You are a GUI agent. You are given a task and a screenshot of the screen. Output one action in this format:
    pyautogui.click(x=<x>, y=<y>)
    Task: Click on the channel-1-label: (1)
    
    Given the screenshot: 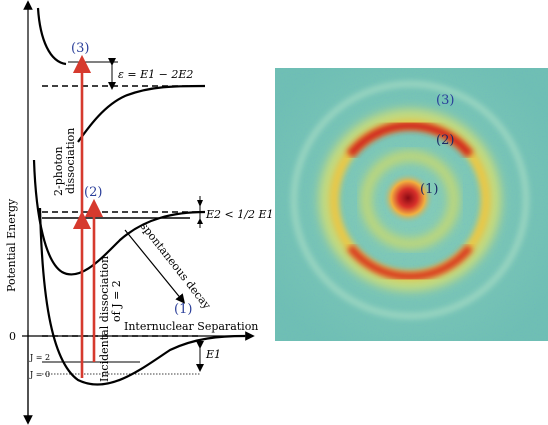 What is the action you would take?
    pyautogui.click(x=183, y=309)
    